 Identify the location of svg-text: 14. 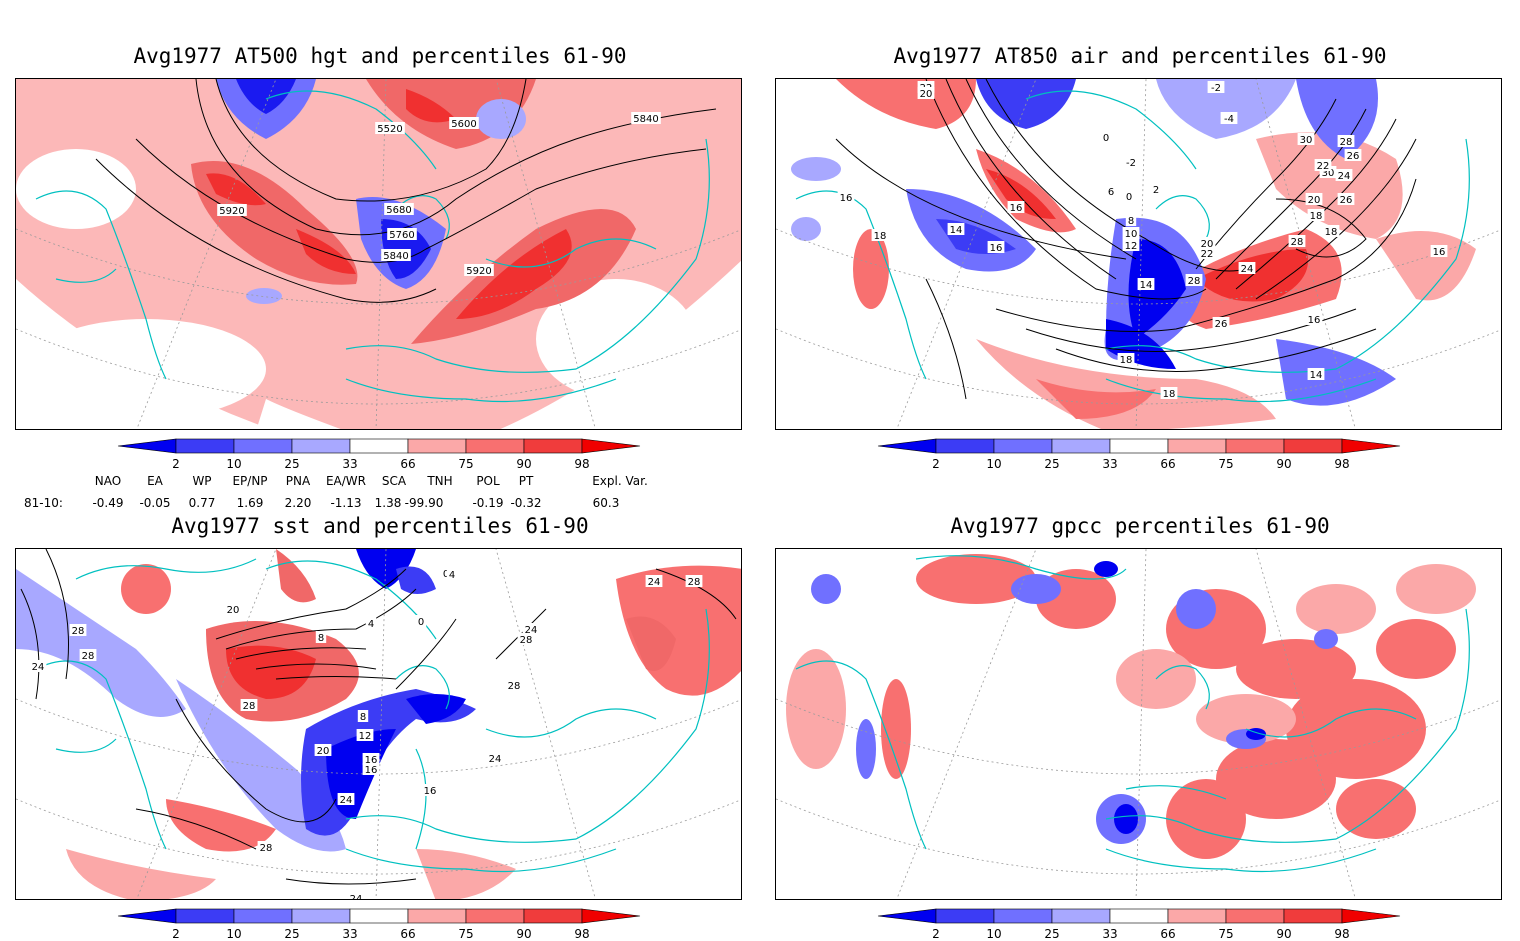
(1316, 375).